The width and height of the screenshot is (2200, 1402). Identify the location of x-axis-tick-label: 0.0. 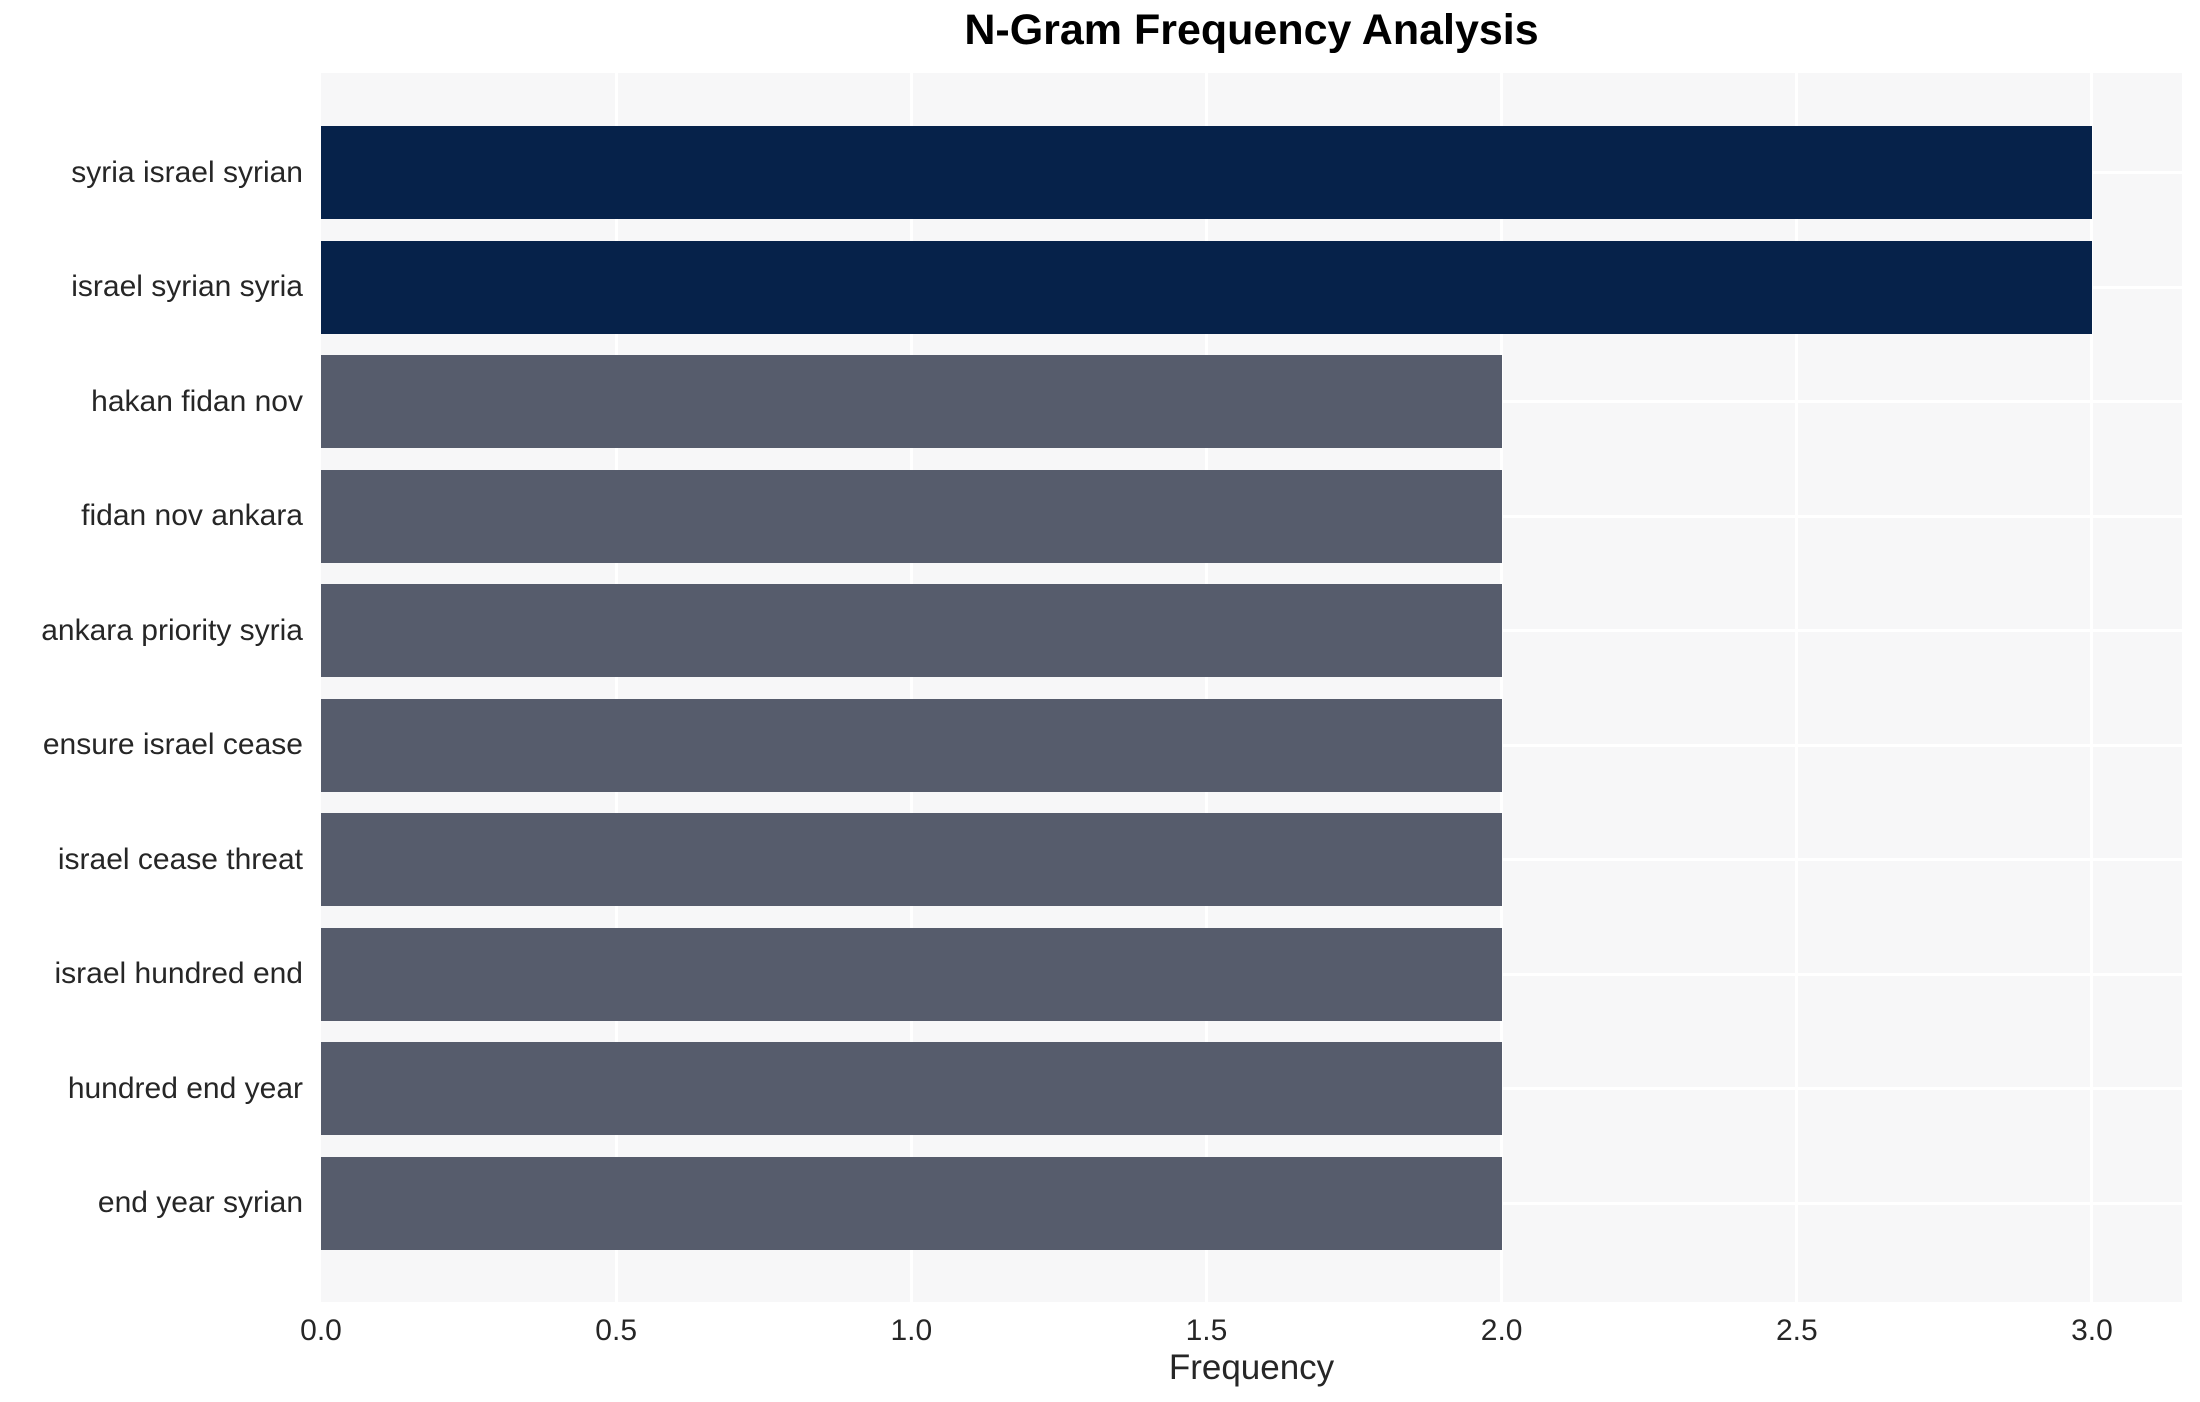
(321, 1330).